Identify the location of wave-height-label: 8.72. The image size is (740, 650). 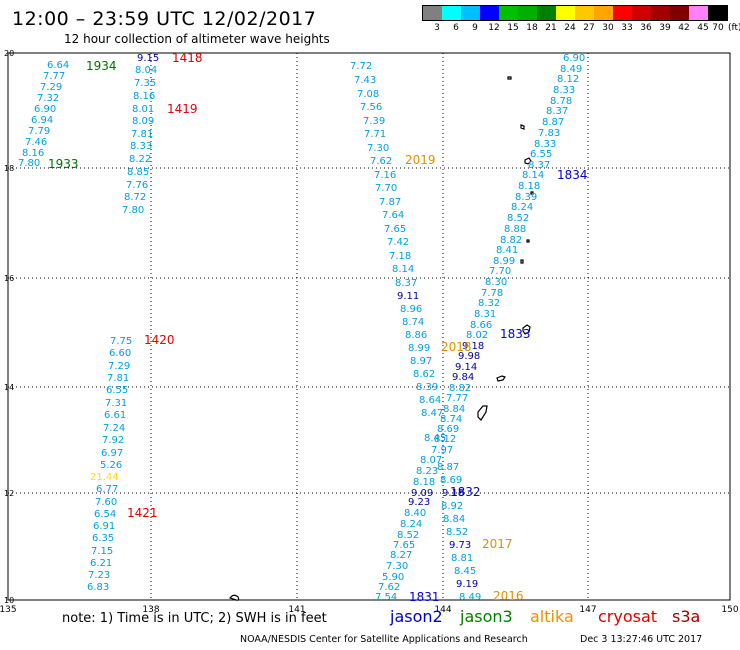
(135, 197).